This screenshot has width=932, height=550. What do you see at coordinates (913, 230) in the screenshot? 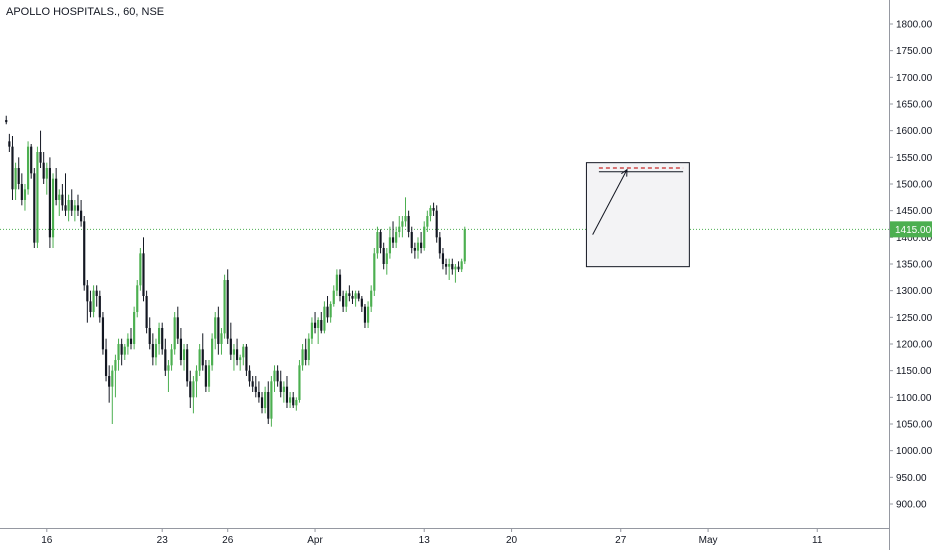
I see `last-price-tag-label: 1415.00` at bounding box center [913, 230].